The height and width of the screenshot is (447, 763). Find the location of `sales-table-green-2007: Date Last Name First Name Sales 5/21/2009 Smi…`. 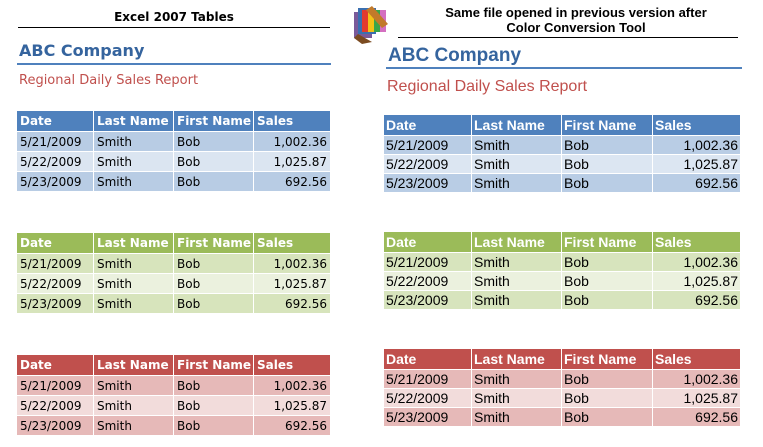

sales-table-green-2007: Date Last Name First Name Sales 5/21/2009 Smi… is located at coordinates (173, 273).